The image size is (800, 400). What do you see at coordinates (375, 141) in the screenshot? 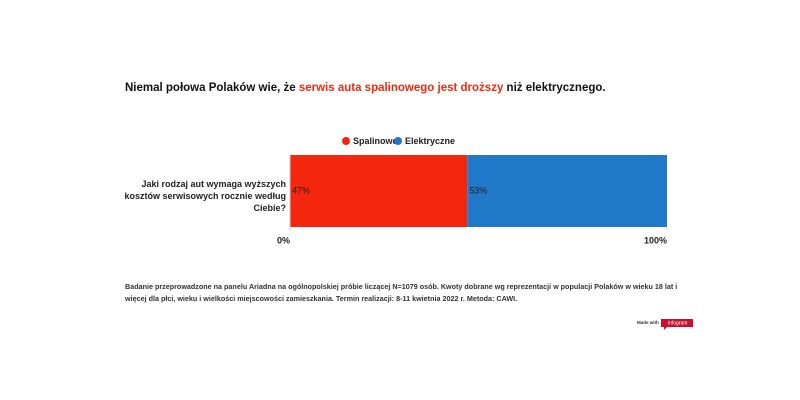
I see `legend-label: Spalinowe` at bounding box center [375, 141].